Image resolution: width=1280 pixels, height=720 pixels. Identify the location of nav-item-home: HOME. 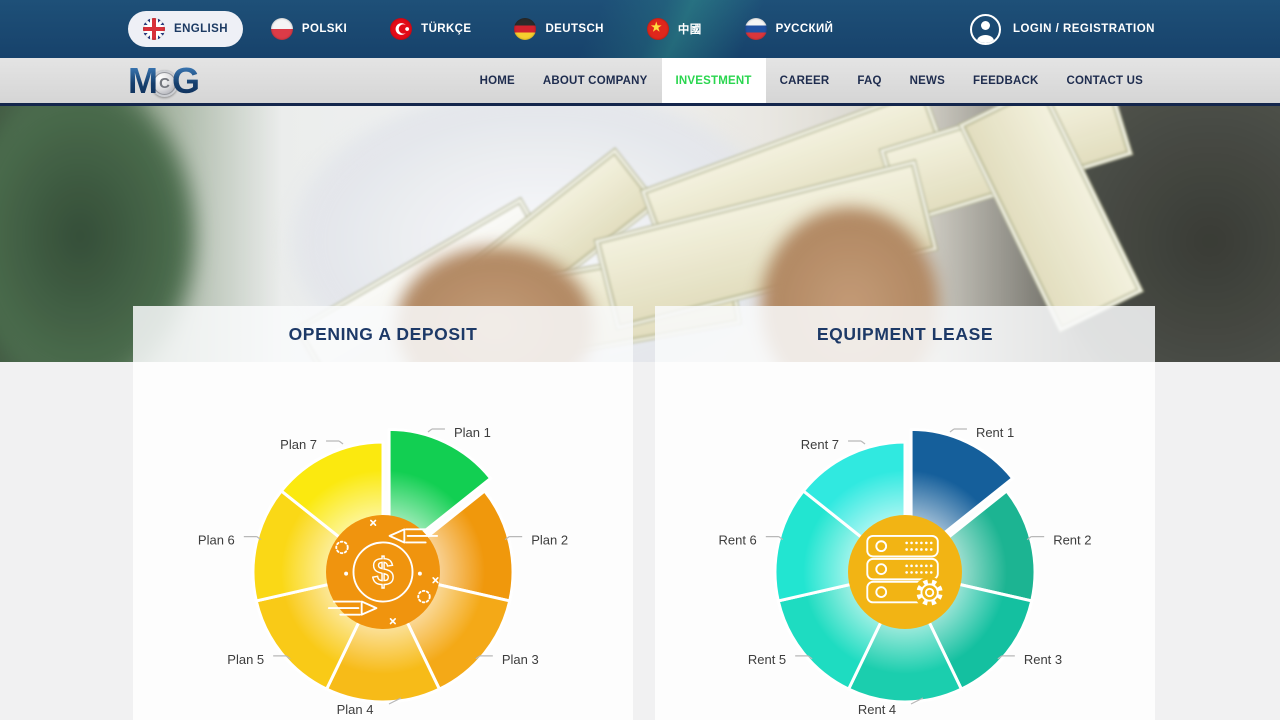
(497, 80).